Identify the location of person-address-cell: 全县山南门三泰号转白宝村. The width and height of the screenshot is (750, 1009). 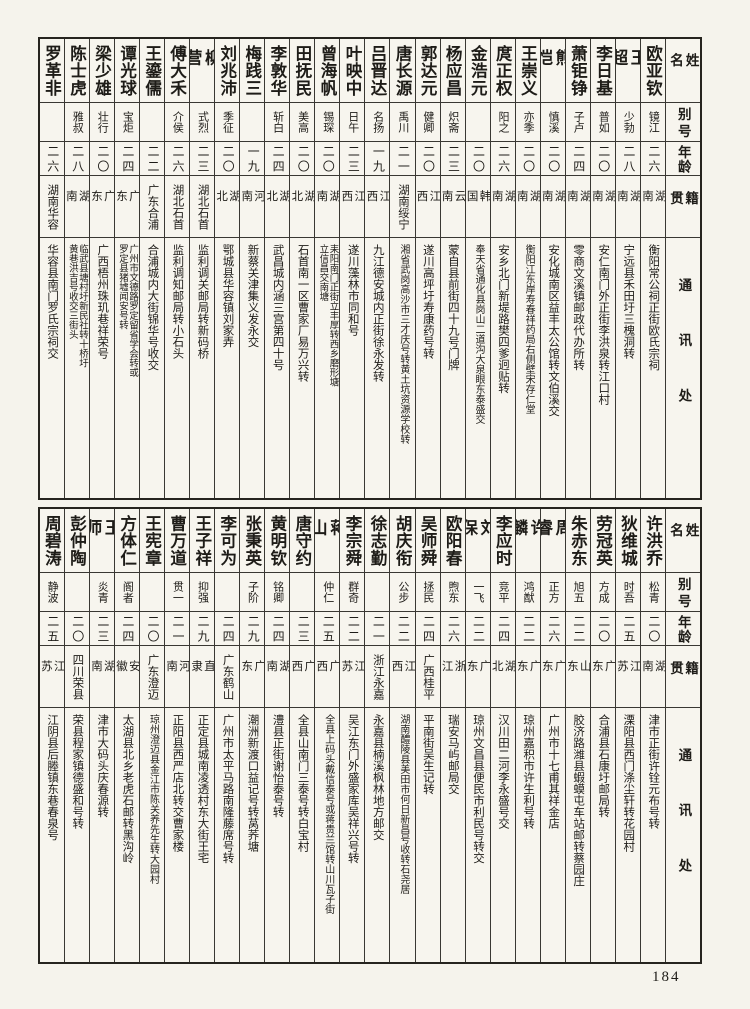
(302, 783).